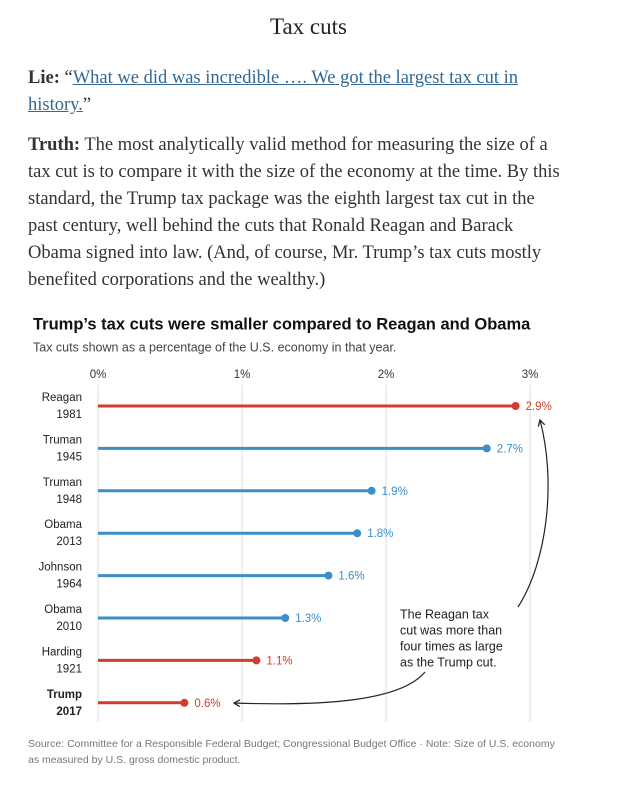 The width and height of the screenshot is (617, 787). Describe the element at coordinates (539, 407) in the screenshot. I see `value-label: 2.9%` at that location.